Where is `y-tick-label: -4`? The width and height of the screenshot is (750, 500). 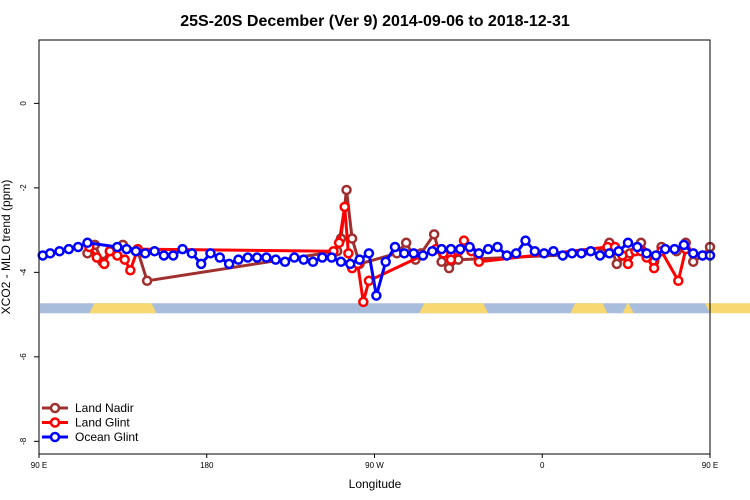 y-tick-label: -4 is located at coordinates (23, 272).